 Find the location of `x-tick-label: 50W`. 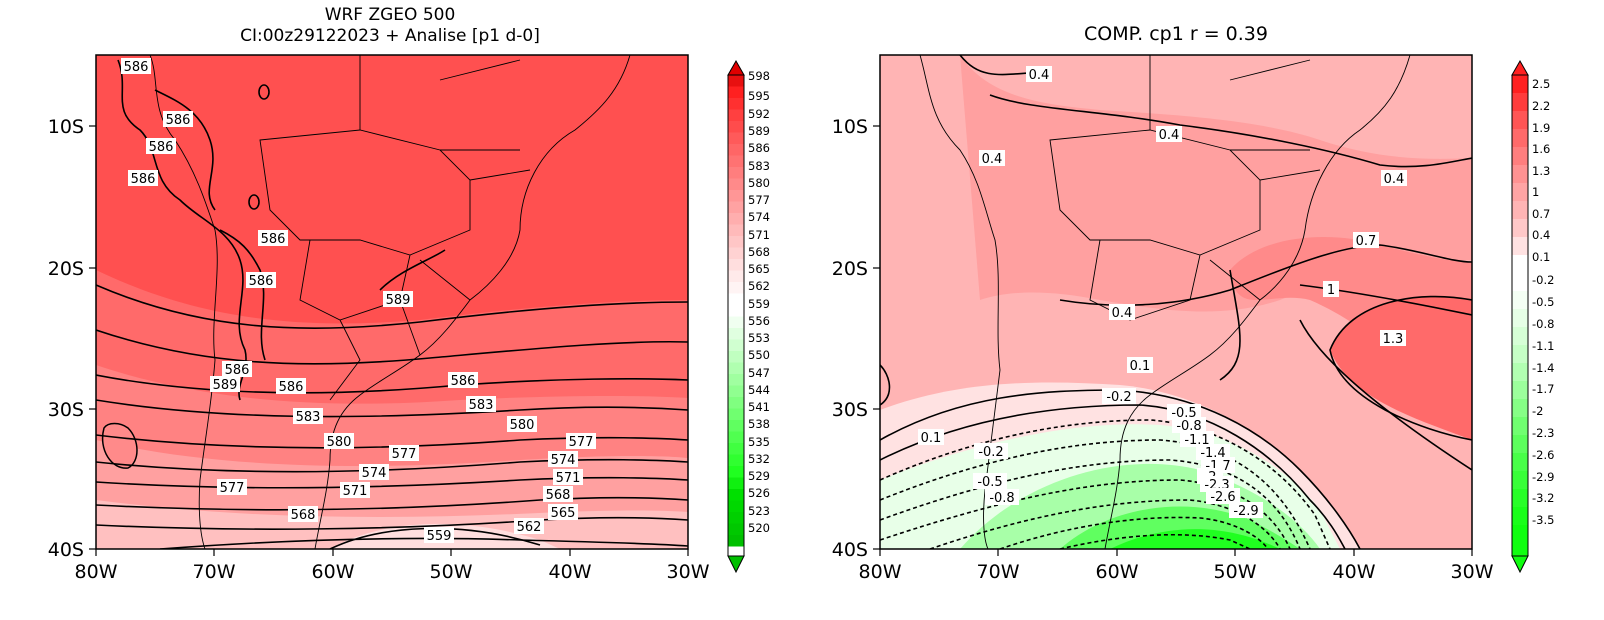

x-tick-label: 50W is located at coordinates (1235, 572).